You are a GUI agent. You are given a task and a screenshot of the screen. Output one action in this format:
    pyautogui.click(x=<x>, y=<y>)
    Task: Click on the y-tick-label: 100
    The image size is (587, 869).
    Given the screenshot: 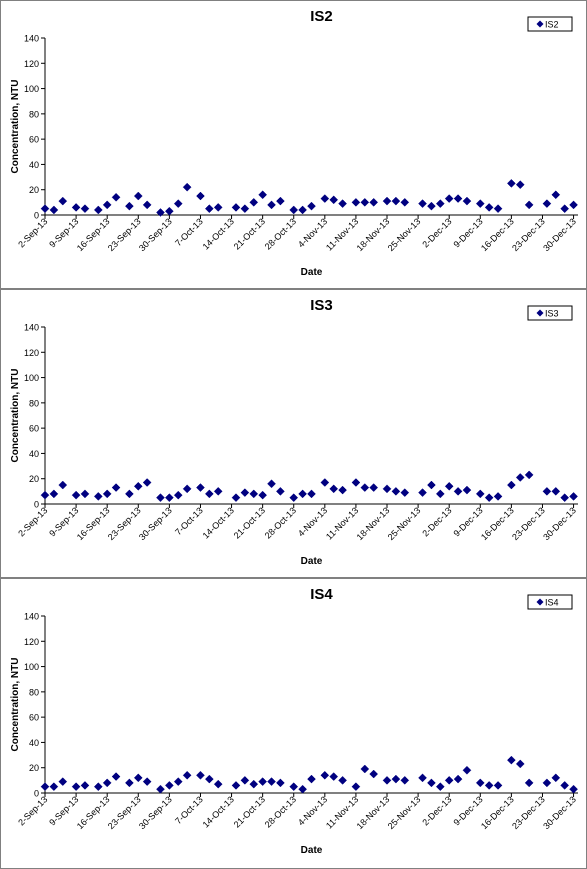 What is the action you would take?
    pyautogui.click(x=31, y=667)
    